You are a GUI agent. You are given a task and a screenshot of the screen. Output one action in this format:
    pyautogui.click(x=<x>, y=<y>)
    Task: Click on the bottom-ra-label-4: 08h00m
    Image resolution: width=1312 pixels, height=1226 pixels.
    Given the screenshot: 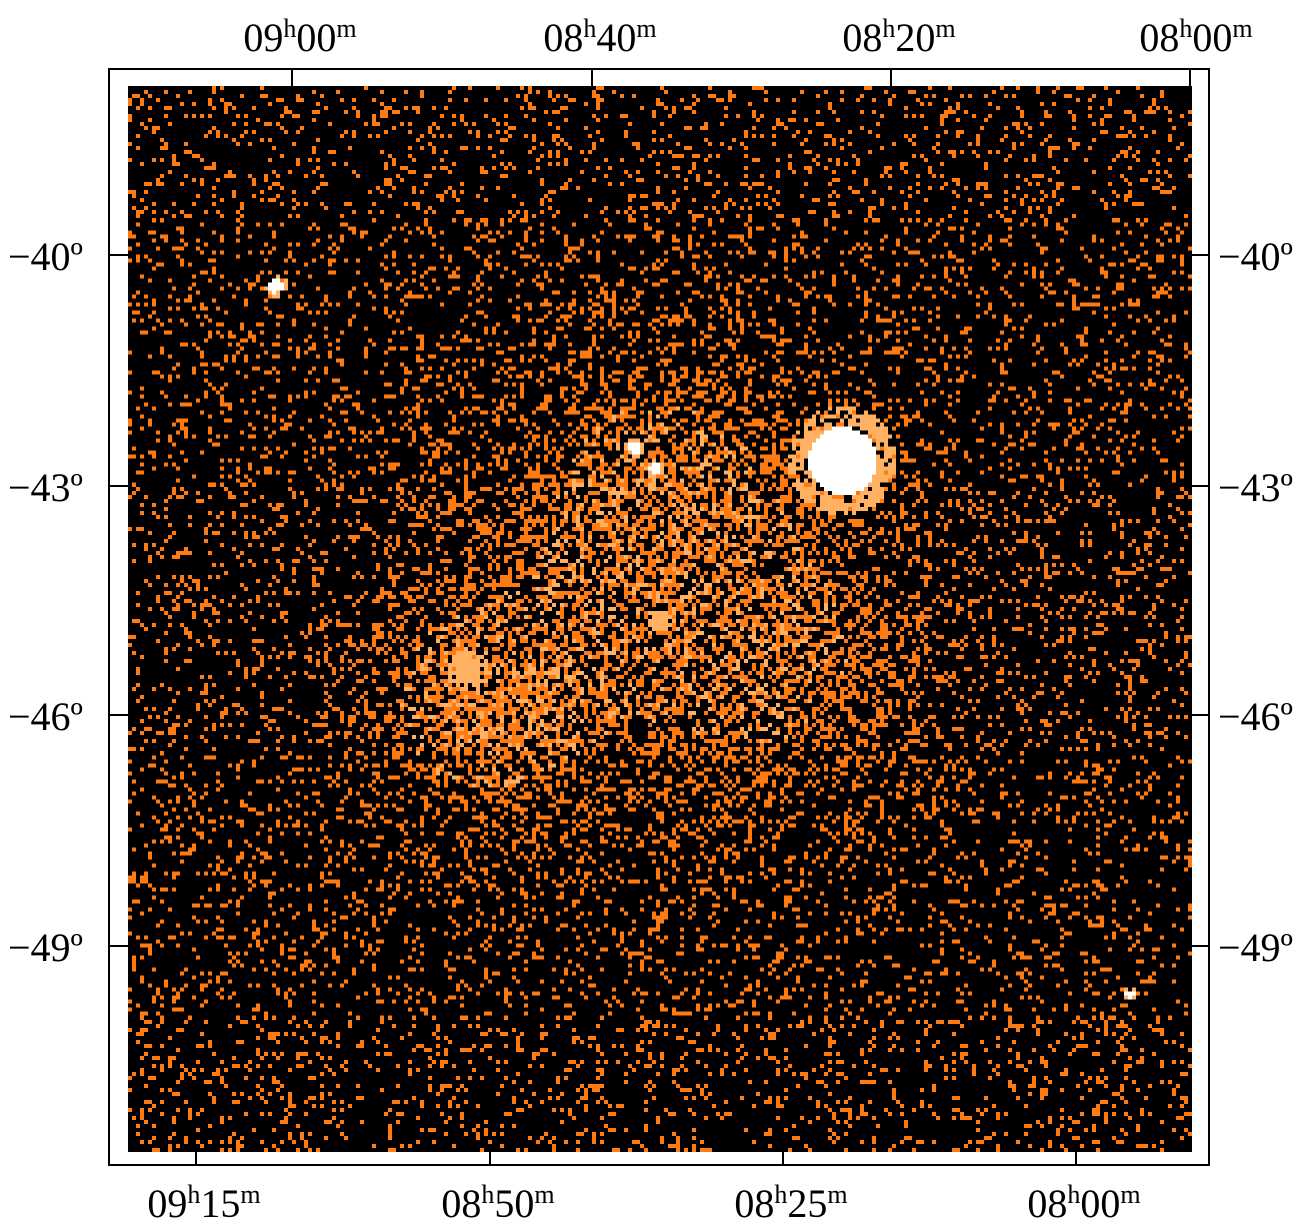 What is the action you would take?
    pyautogui.click(x=1084, y=1203)
    